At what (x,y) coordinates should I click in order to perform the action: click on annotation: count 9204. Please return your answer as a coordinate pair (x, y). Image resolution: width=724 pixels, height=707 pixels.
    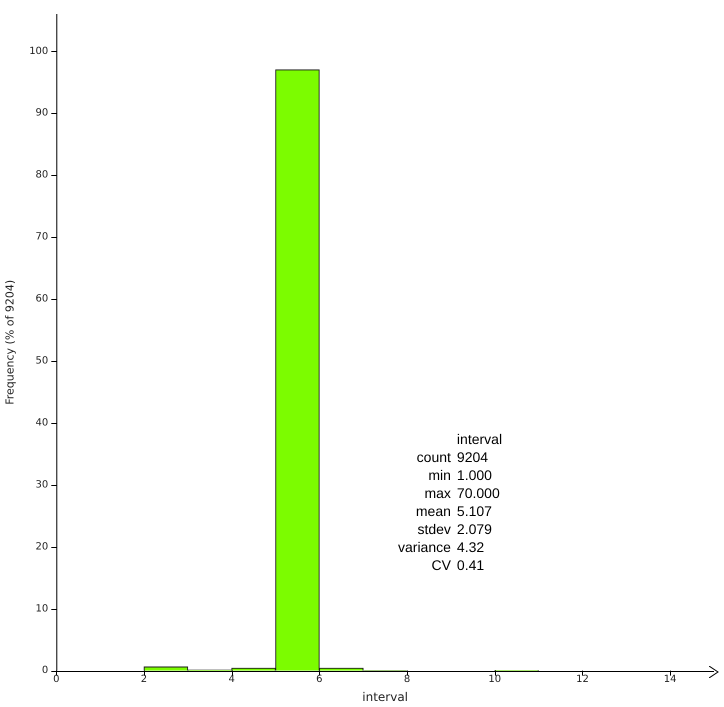
    Looking at the image, I should click on (453, 457).